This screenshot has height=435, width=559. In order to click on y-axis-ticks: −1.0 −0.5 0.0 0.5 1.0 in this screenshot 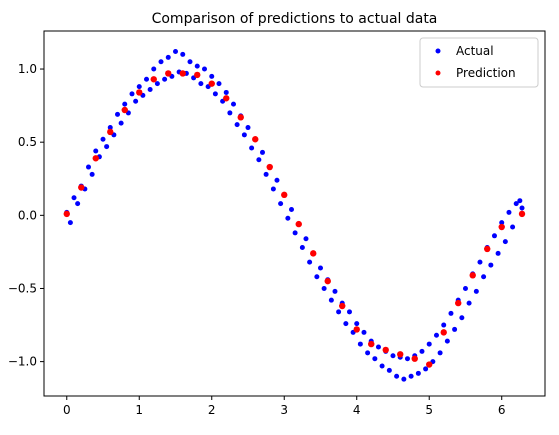, I will do `click(26, 215)`.